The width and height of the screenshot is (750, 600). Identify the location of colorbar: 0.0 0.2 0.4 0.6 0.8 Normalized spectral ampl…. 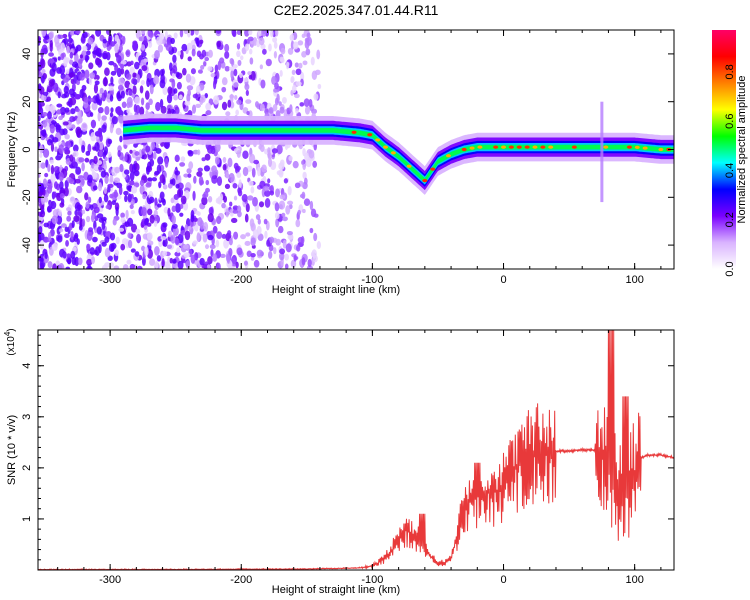
(730, 153).